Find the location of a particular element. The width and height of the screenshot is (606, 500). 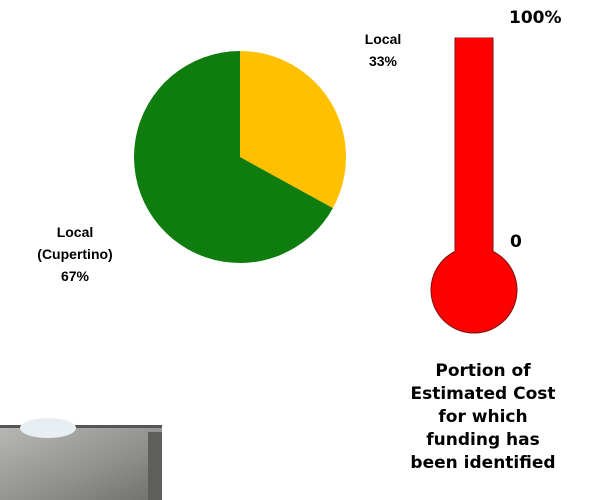

tick-label: 100% is located at coordinates (535, 18).